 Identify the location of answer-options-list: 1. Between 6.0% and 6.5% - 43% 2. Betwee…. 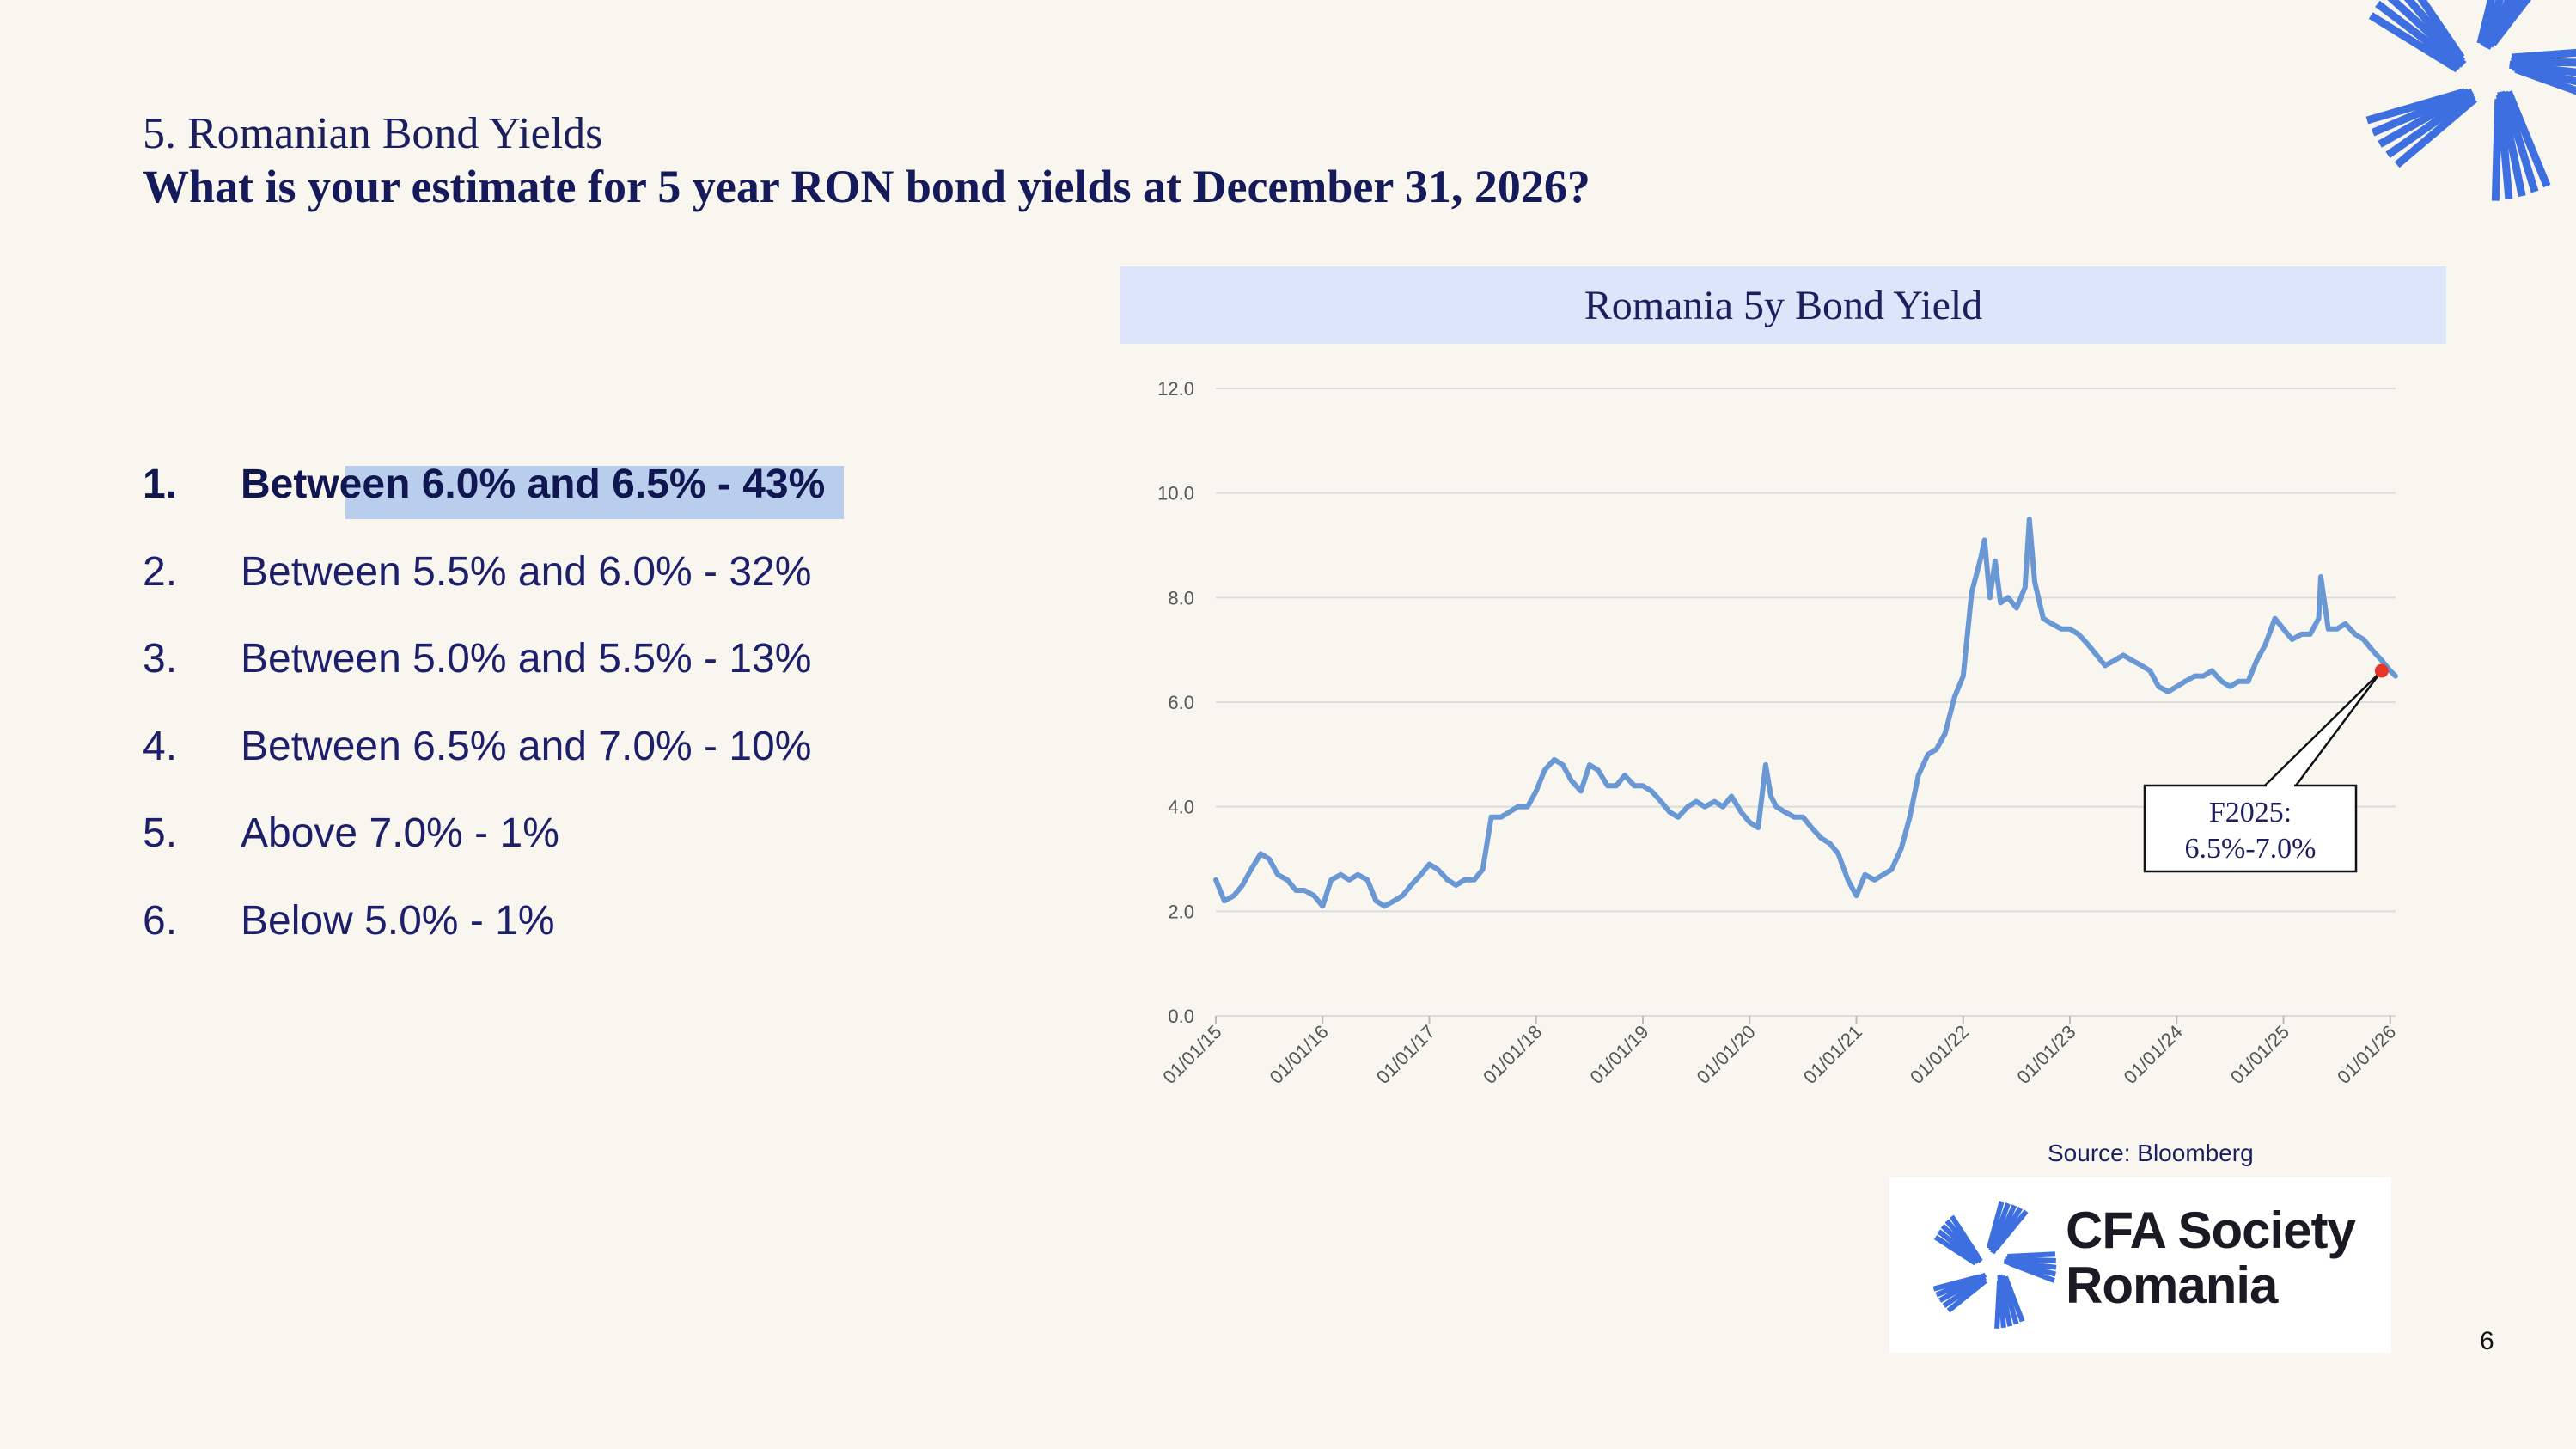
(484, 722).